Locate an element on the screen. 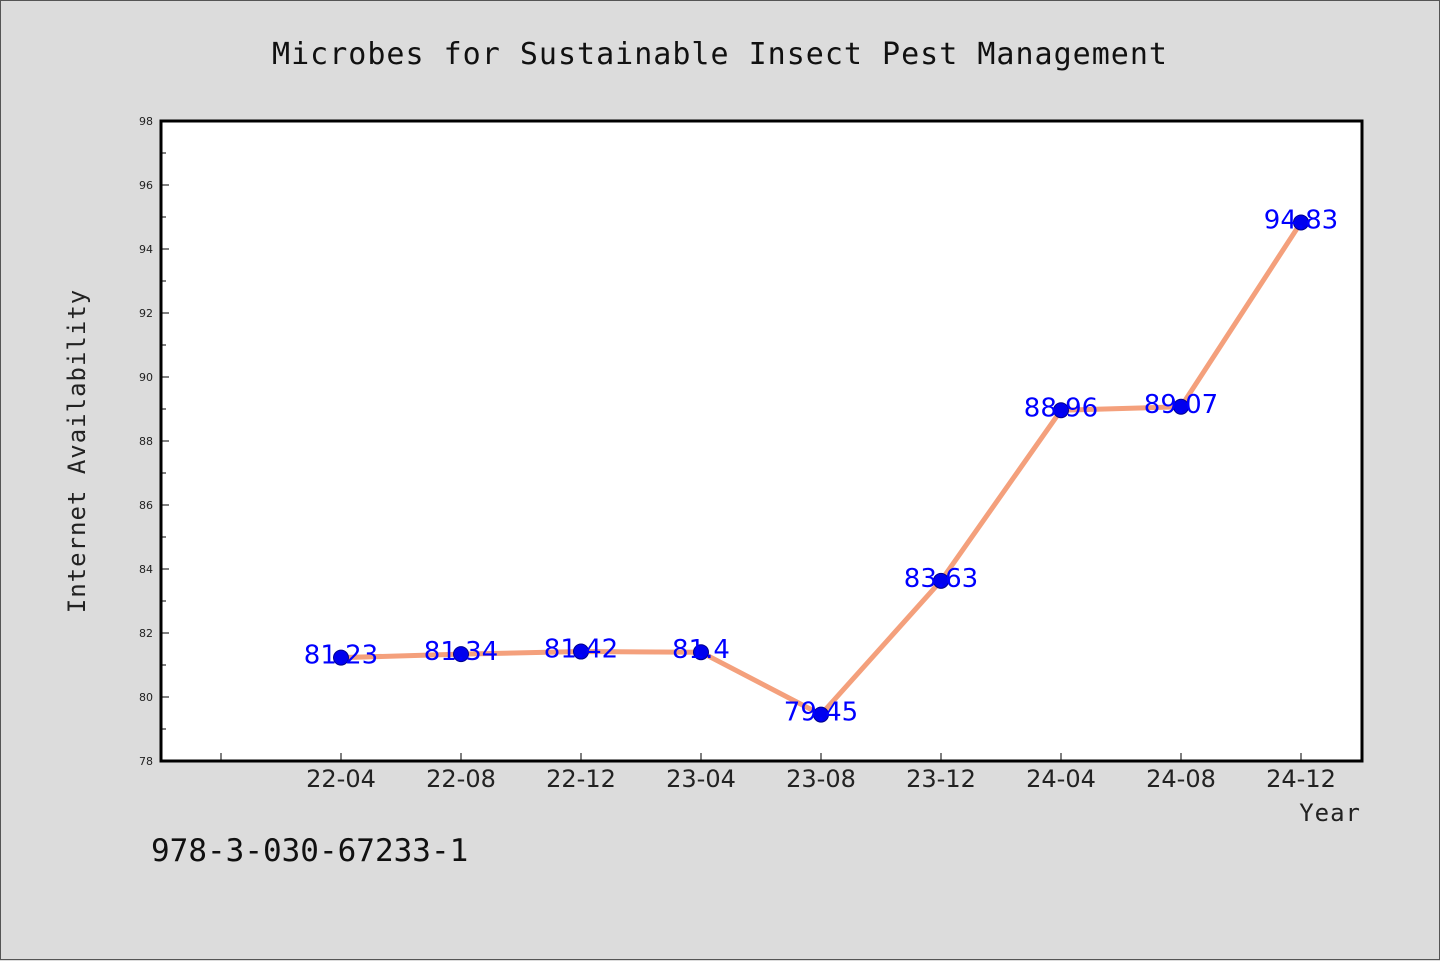 The image size is (1440, 961). x-tick-label: 22-08 is located at coordinates (461, 779).